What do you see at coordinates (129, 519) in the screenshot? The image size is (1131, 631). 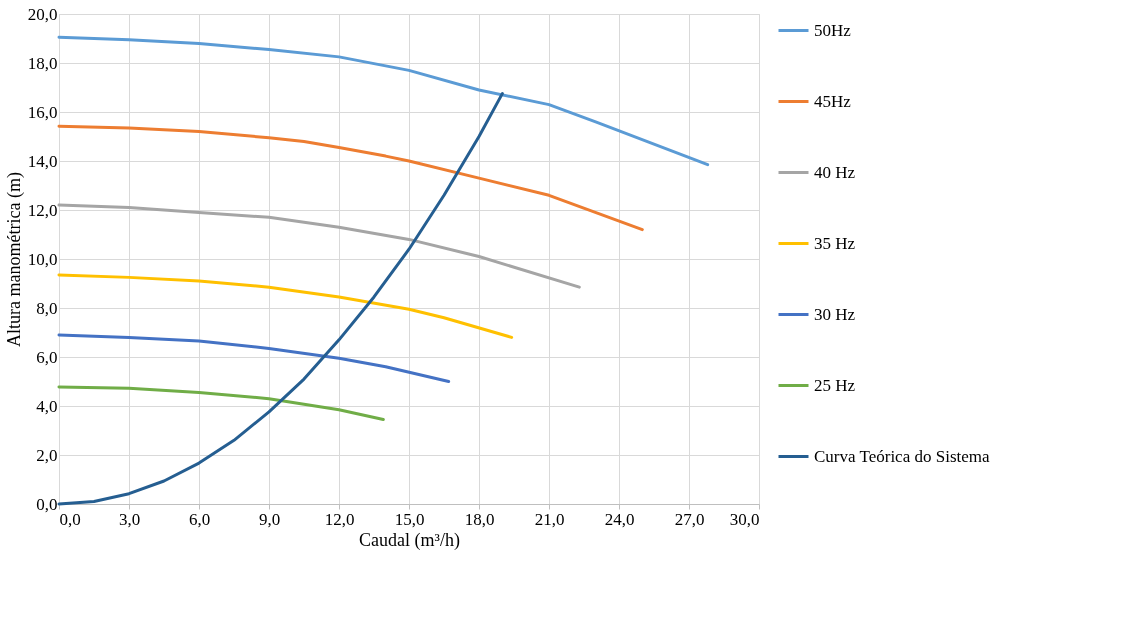 I see `x-tick-label: 3,0` at bounding box center [129, 519].